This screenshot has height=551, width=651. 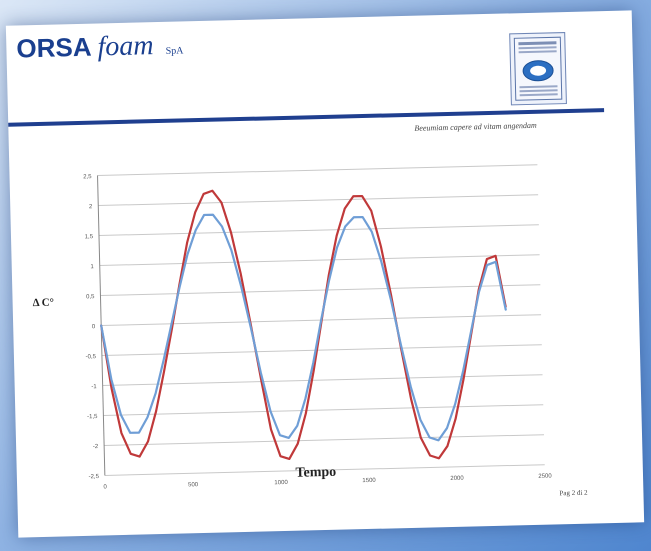 I want to click on certification-seal-icon, so click(x=538, y=69).